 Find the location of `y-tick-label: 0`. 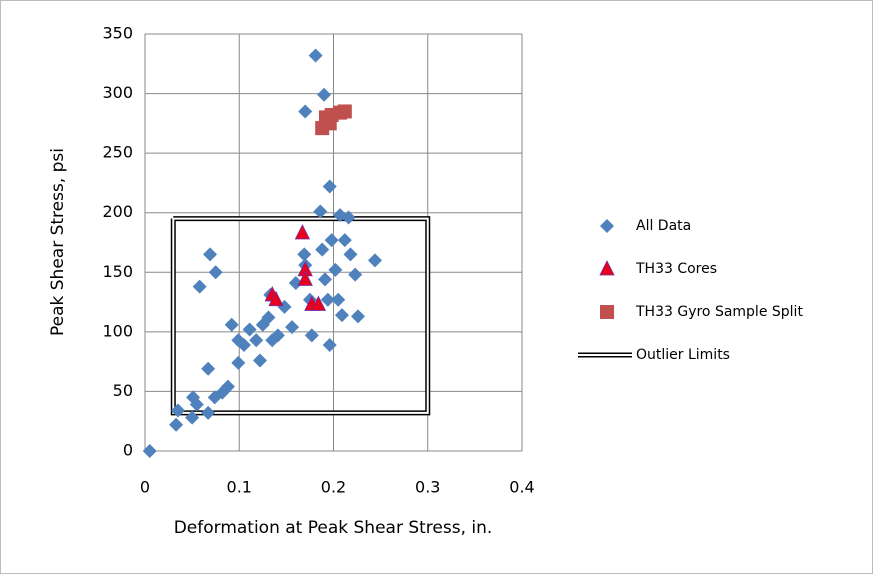

y-tick-label: 0 is located at coordinates (128, 450).